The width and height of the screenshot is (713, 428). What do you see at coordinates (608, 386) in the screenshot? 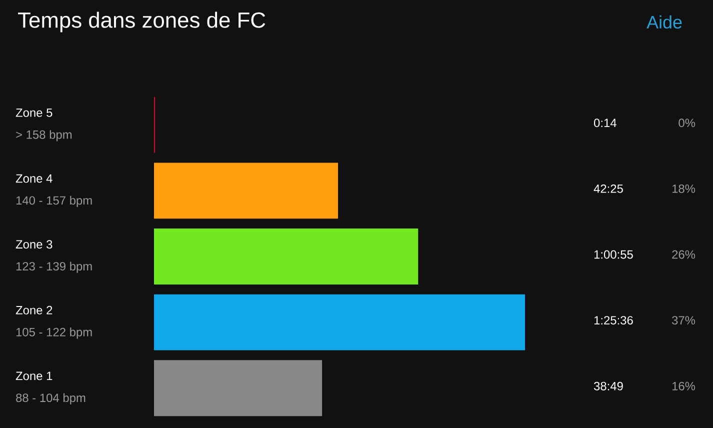
I see `text: 38:49` at bounding box center [608, 386].